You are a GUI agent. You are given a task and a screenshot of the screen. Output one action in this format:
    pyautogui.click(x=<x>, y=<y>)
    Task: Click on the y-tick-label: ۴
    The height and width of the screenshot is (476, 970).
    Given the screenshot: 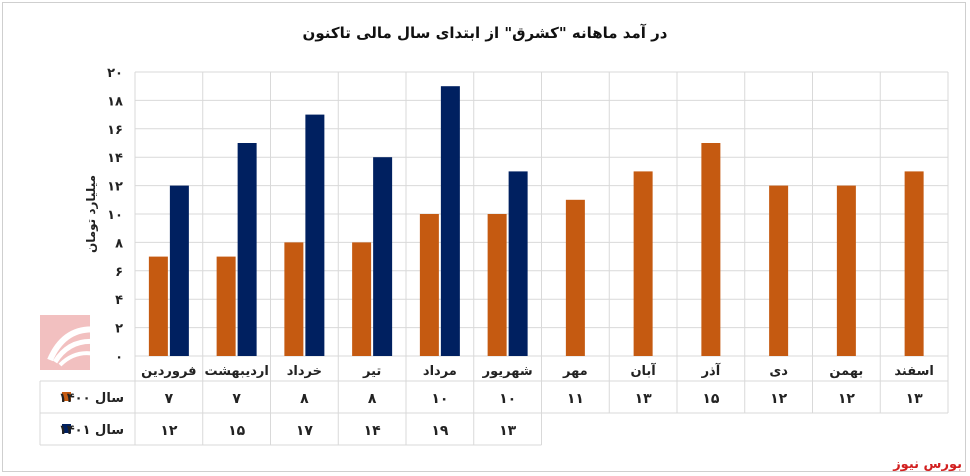 What is the action you would take?
    pyautogui.click(x=119, y=300)
    